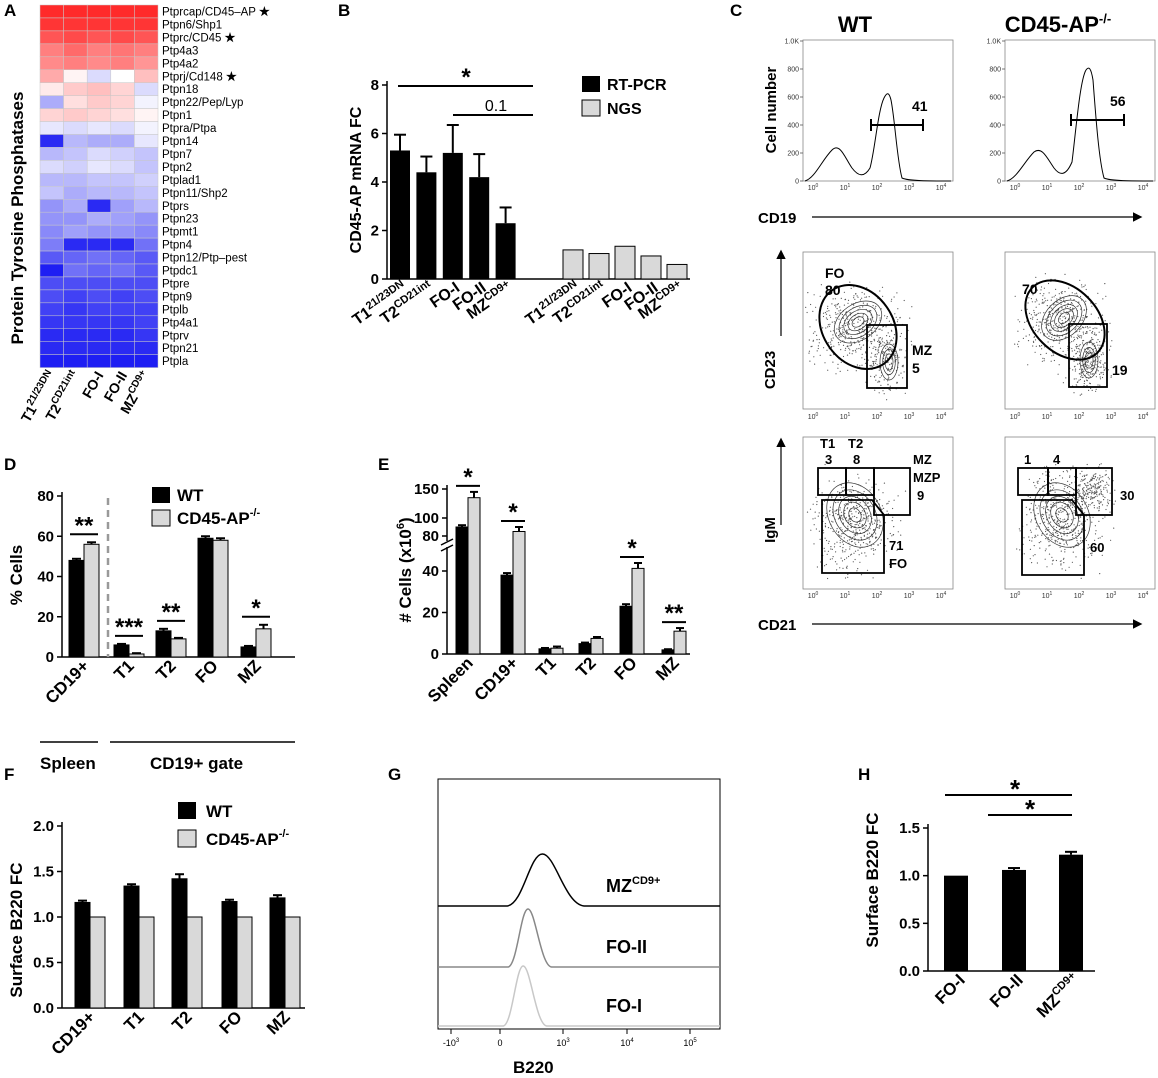 This screenshot has height=1078, width=1158. What do you see at coordinates (909, 971) in the screenshot?
I see `h-ytick-label: 0.0` at bounding box center [909, 971].